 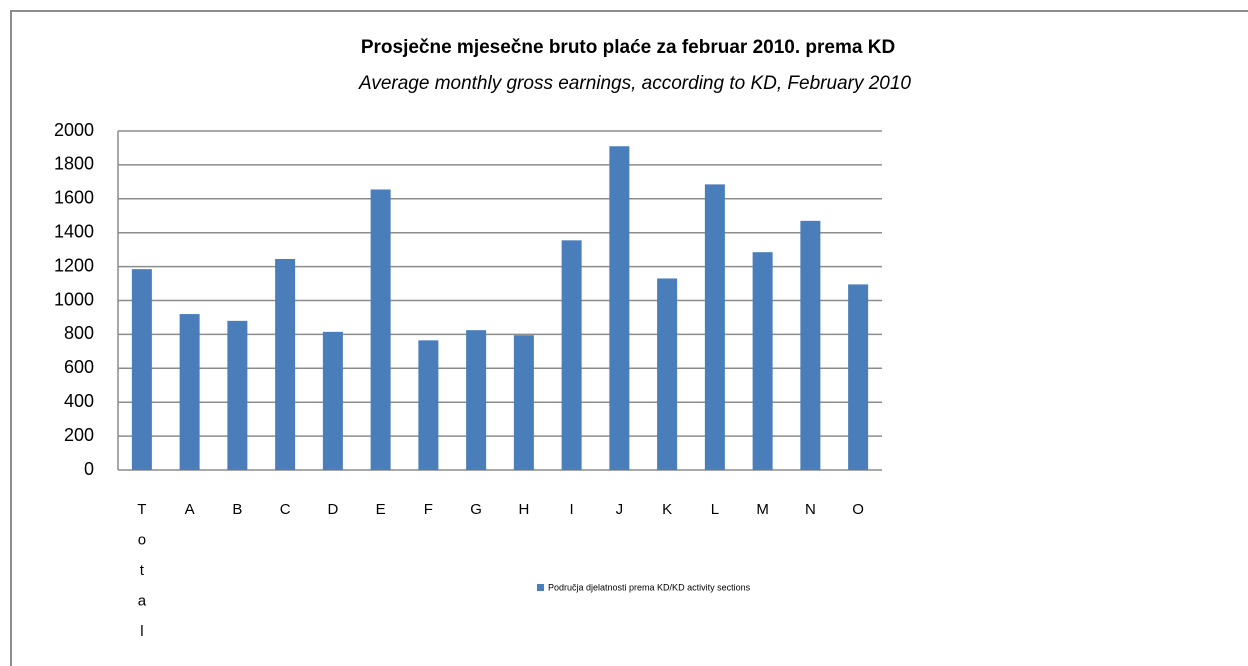 I want to click on x-tick-label: M, so click(x=762, y=509).